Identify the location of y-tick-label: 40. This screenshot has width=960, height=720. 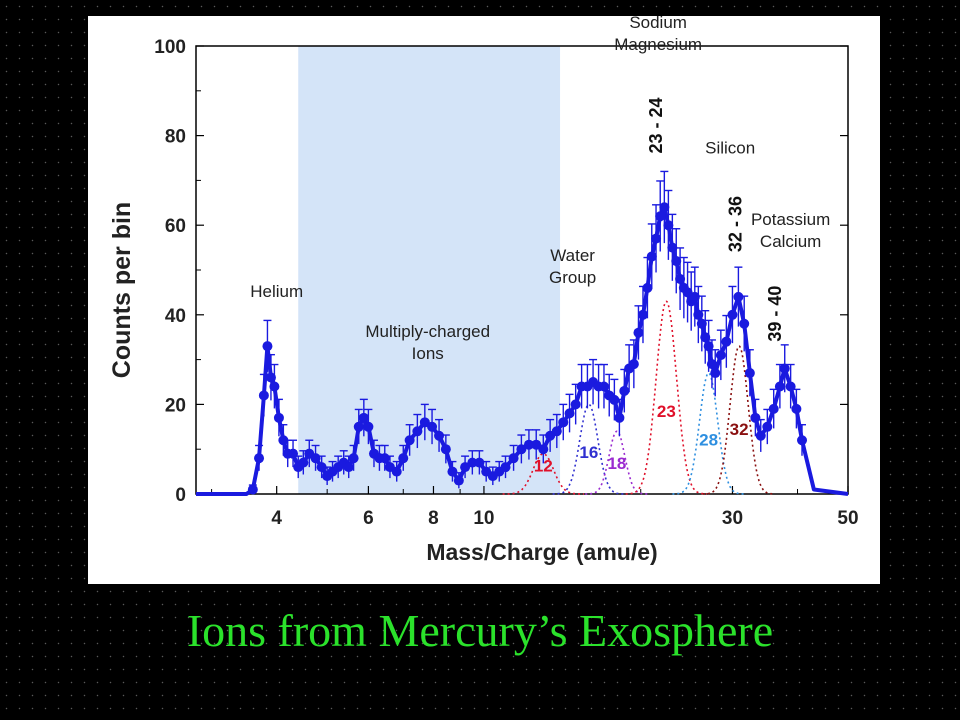
(175, 316).